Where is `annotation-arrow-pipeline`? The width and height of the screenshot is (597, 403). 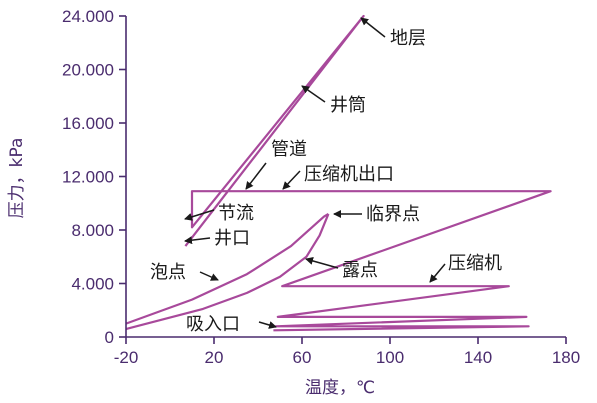 annotation-arrow-pipeline is located at coordinates (256, 176).